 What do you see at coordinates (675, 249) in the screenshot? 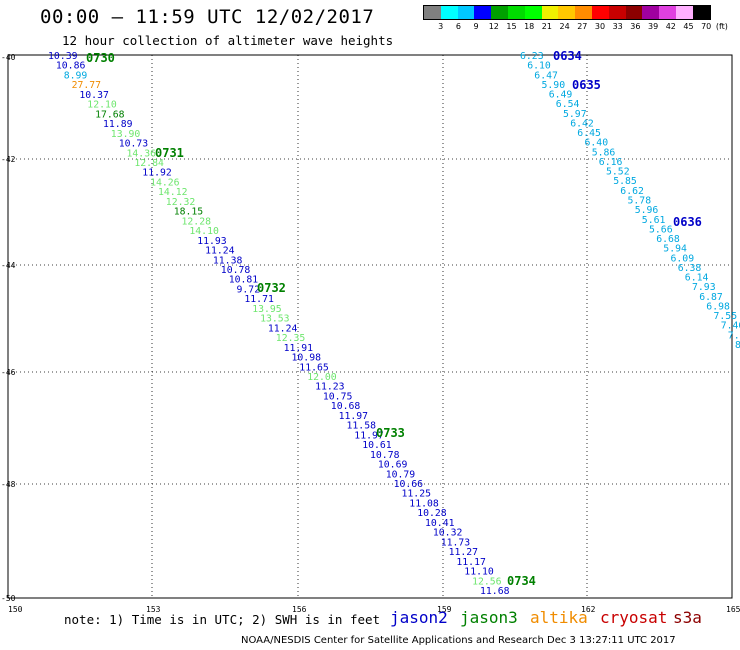
I see `wave-height-value: 5.94` at bounding box center [675, 249].